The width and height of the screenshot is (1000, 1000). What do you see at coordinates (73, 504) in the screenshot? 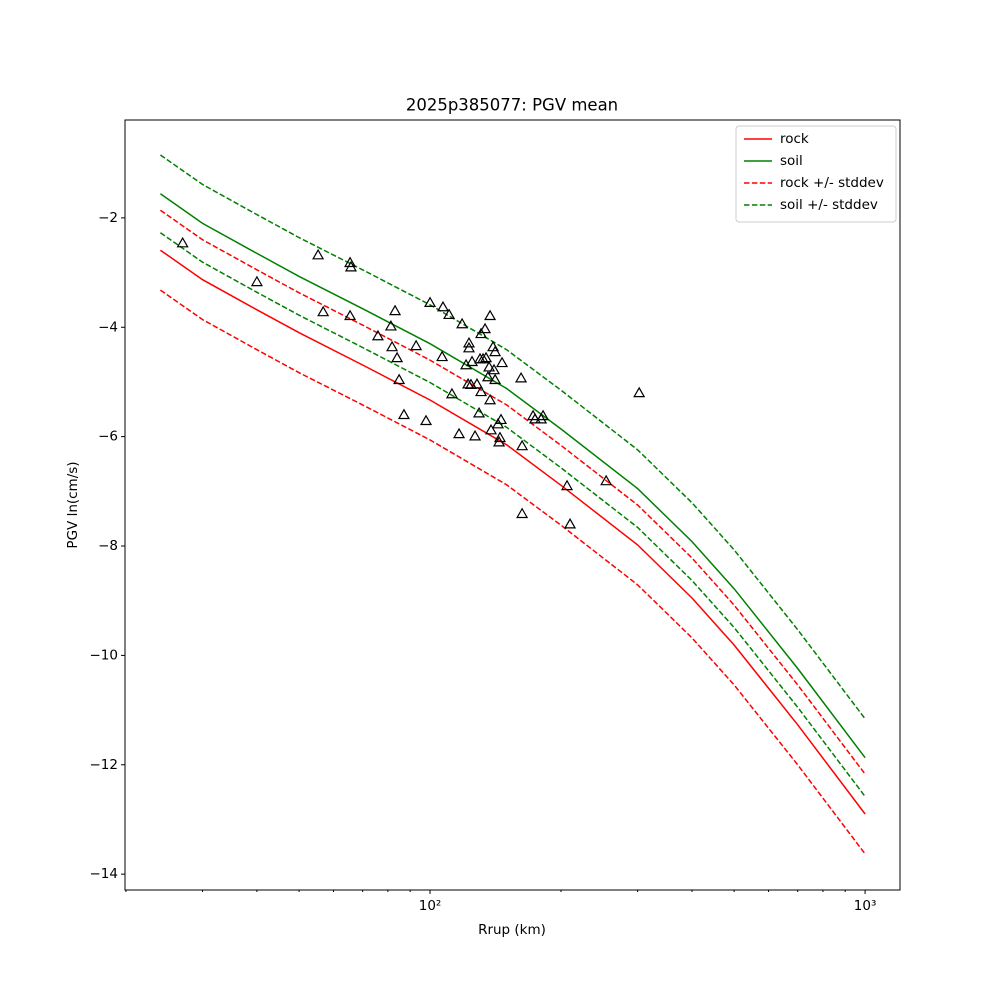
I see `y-axis-label: PGV ln(cm/s)` at bounding box center [73, 504].